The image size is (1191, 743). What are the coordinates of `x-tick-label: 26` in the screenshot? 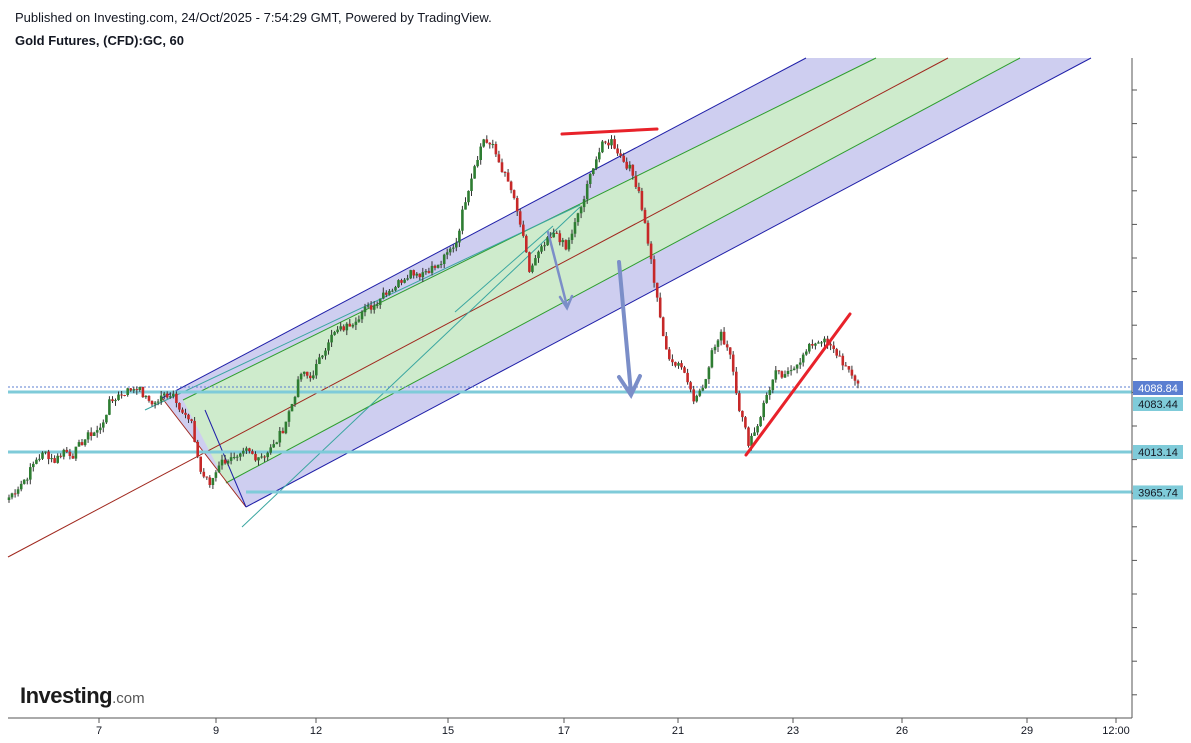 It's located at (902, 731).